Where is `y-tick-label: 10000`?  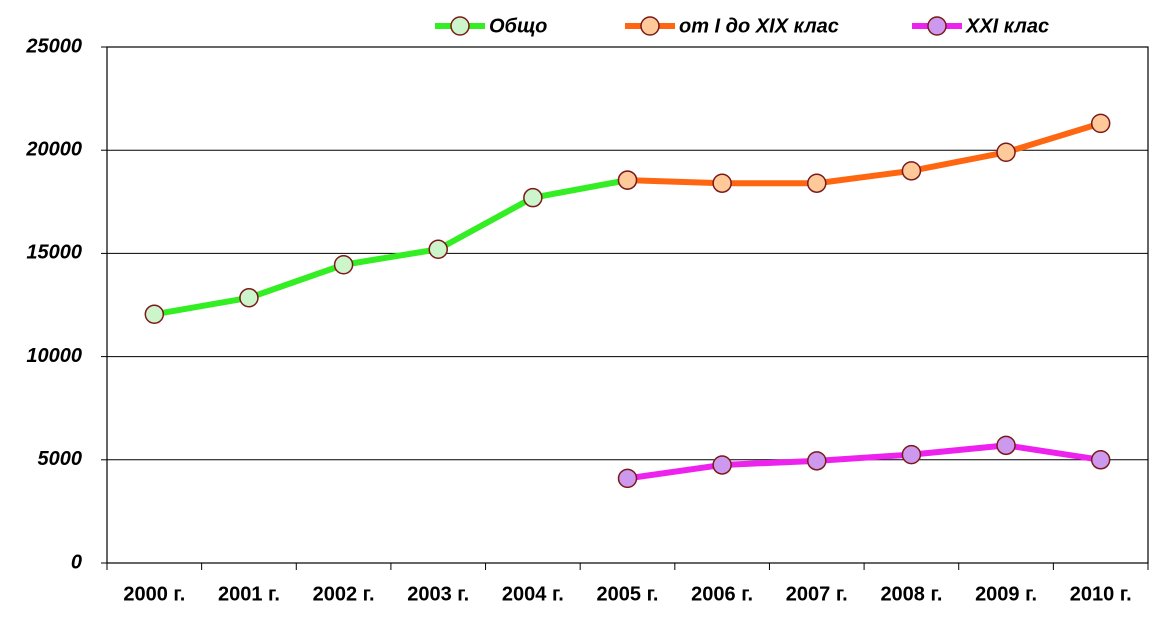
y-tick-label: 10000 is located at coordinates (54, 356).